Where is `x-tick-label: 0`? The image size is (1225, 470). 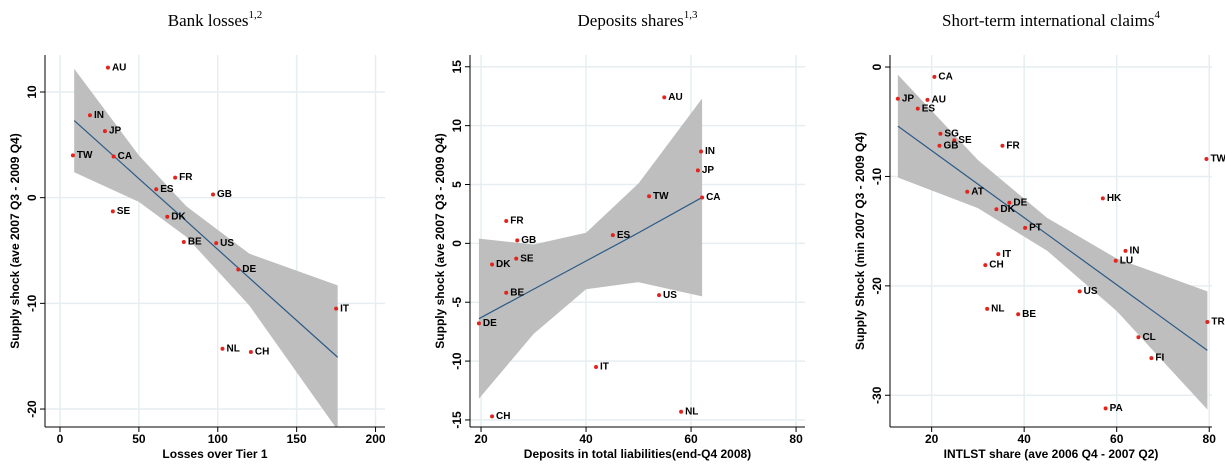
x-tick-label: 0 is located at coordinates (60, 439).